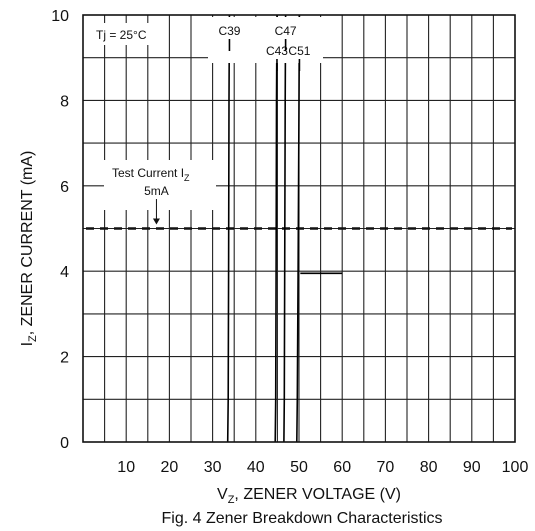 The width and height of the screenshot is (535, 531). I want to click on x-tick-label: 90, so click(472, 467).